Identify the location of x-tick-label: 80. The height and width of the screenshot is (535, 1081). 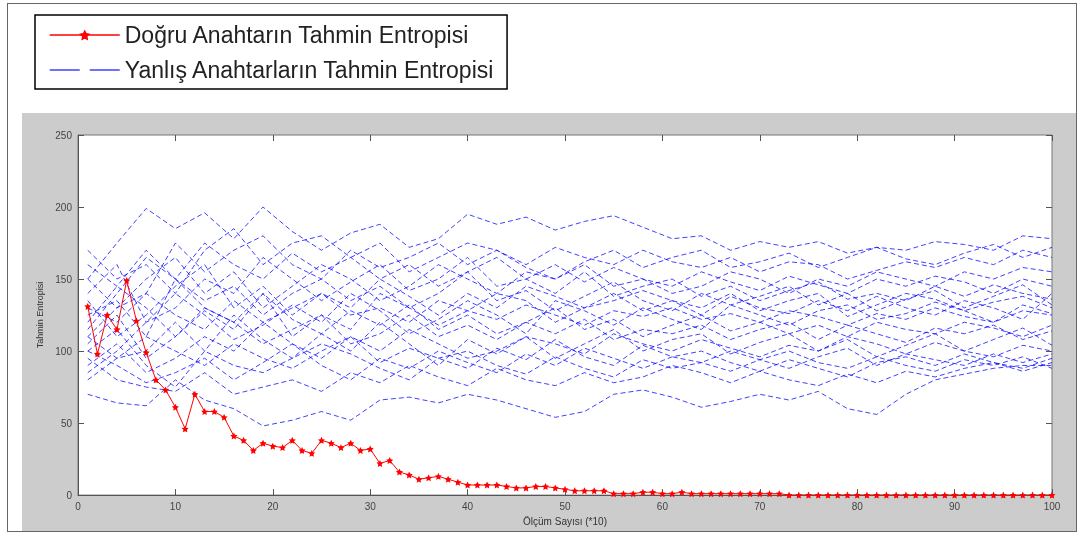
(857, 506).